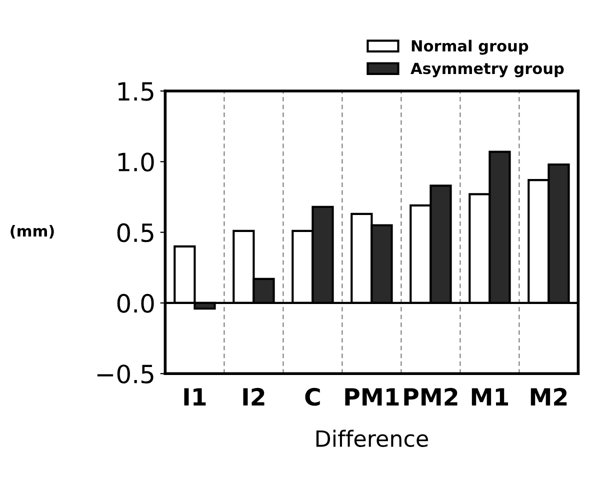  I want to click on x-tick-label: I1, so click(195, 397).